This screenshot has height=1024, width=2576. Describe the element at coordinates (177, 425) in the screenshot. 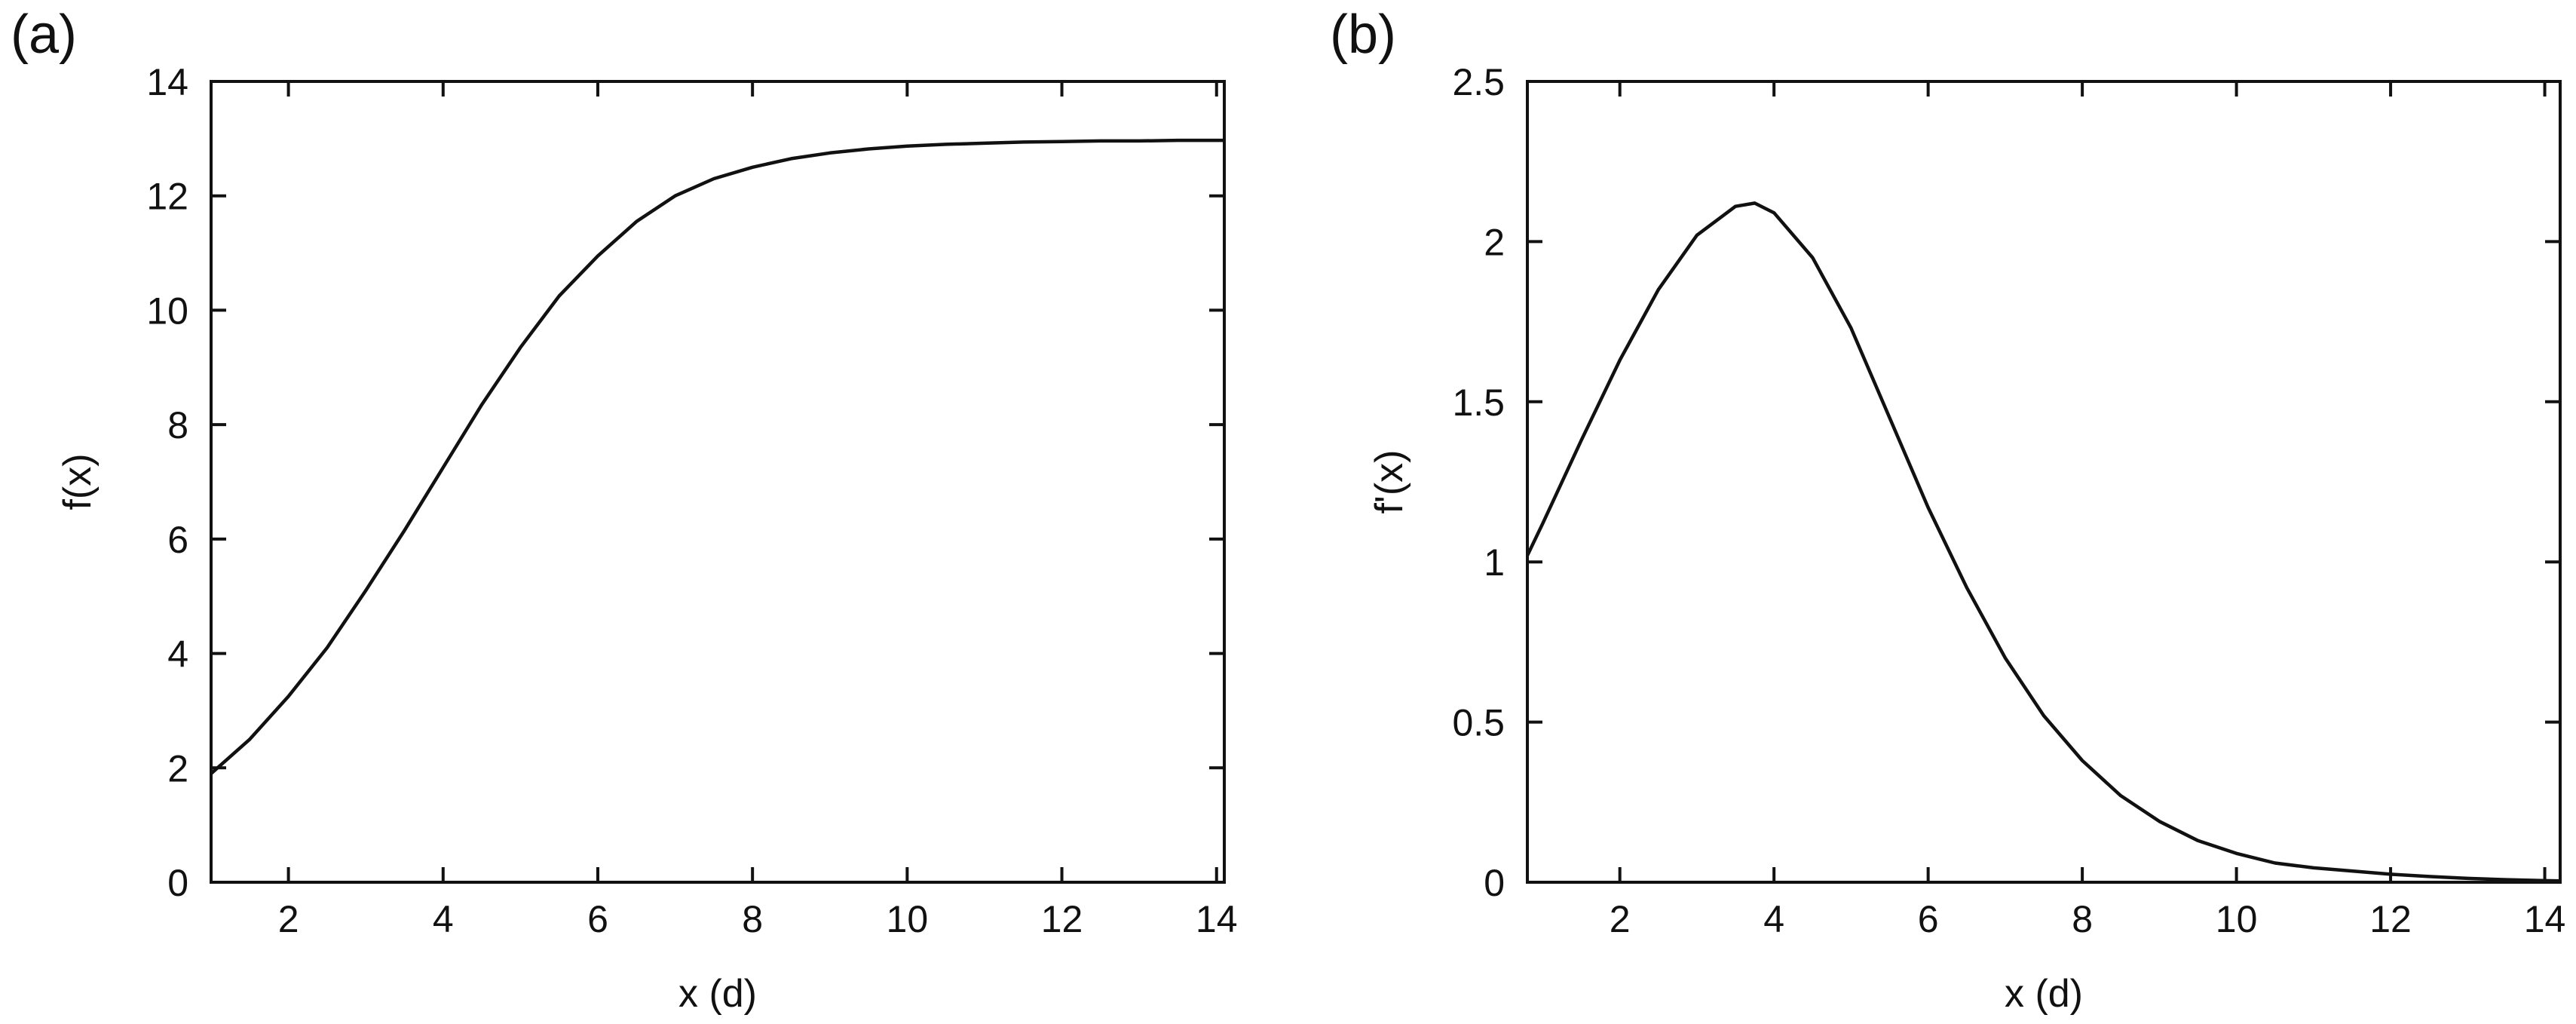

I see `y-tick-label: 8` at that location.